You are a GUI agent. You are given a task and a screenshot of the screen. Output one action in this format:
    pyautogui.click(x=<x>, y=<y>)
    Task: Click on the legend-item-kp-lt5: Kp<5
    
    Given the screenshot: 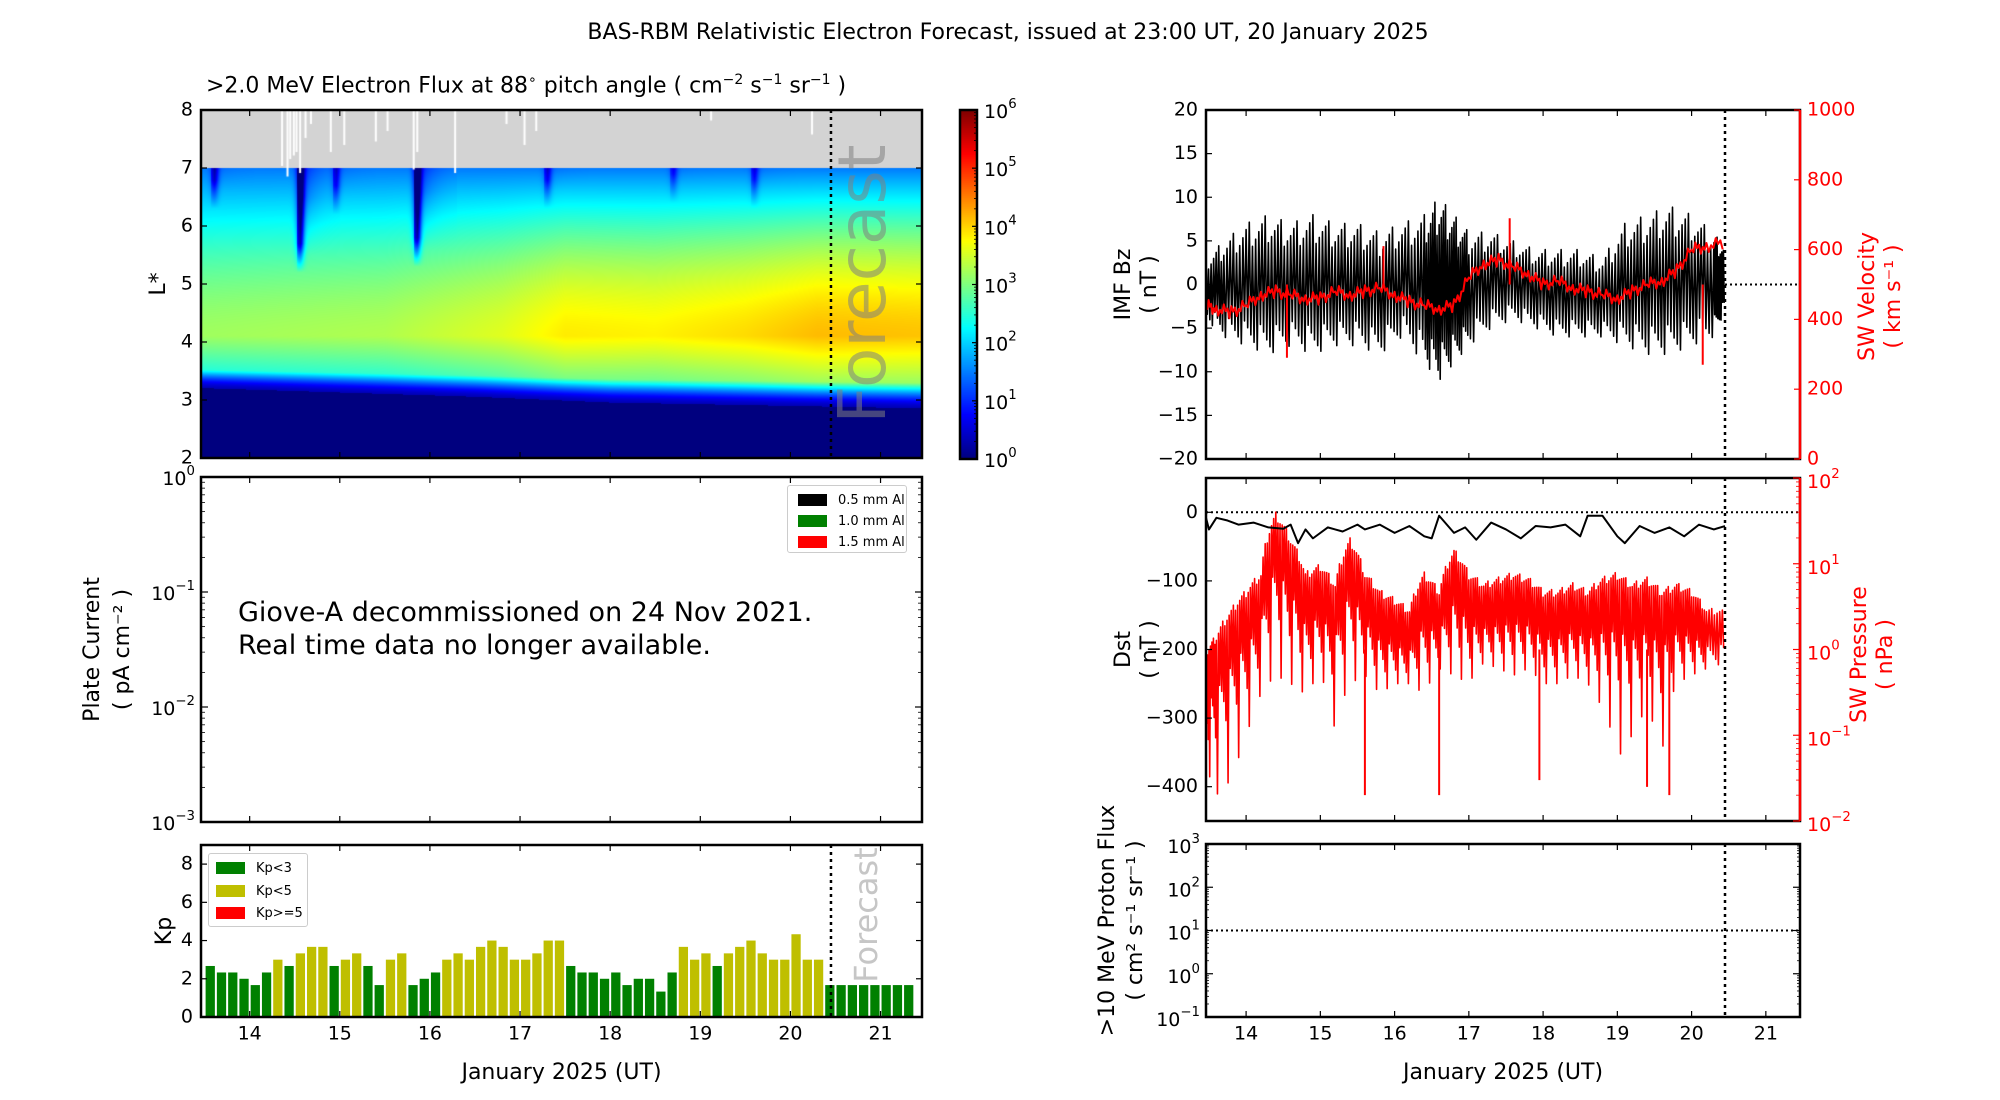 What is the action you would take?
    pyautogui.click(x=254, y=891)
    